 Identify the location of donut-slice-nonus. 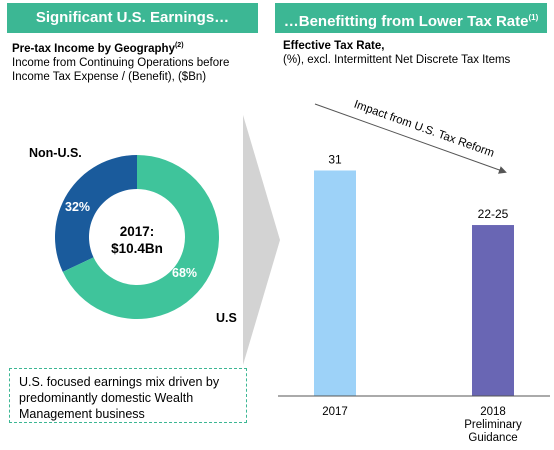
(95, 213).